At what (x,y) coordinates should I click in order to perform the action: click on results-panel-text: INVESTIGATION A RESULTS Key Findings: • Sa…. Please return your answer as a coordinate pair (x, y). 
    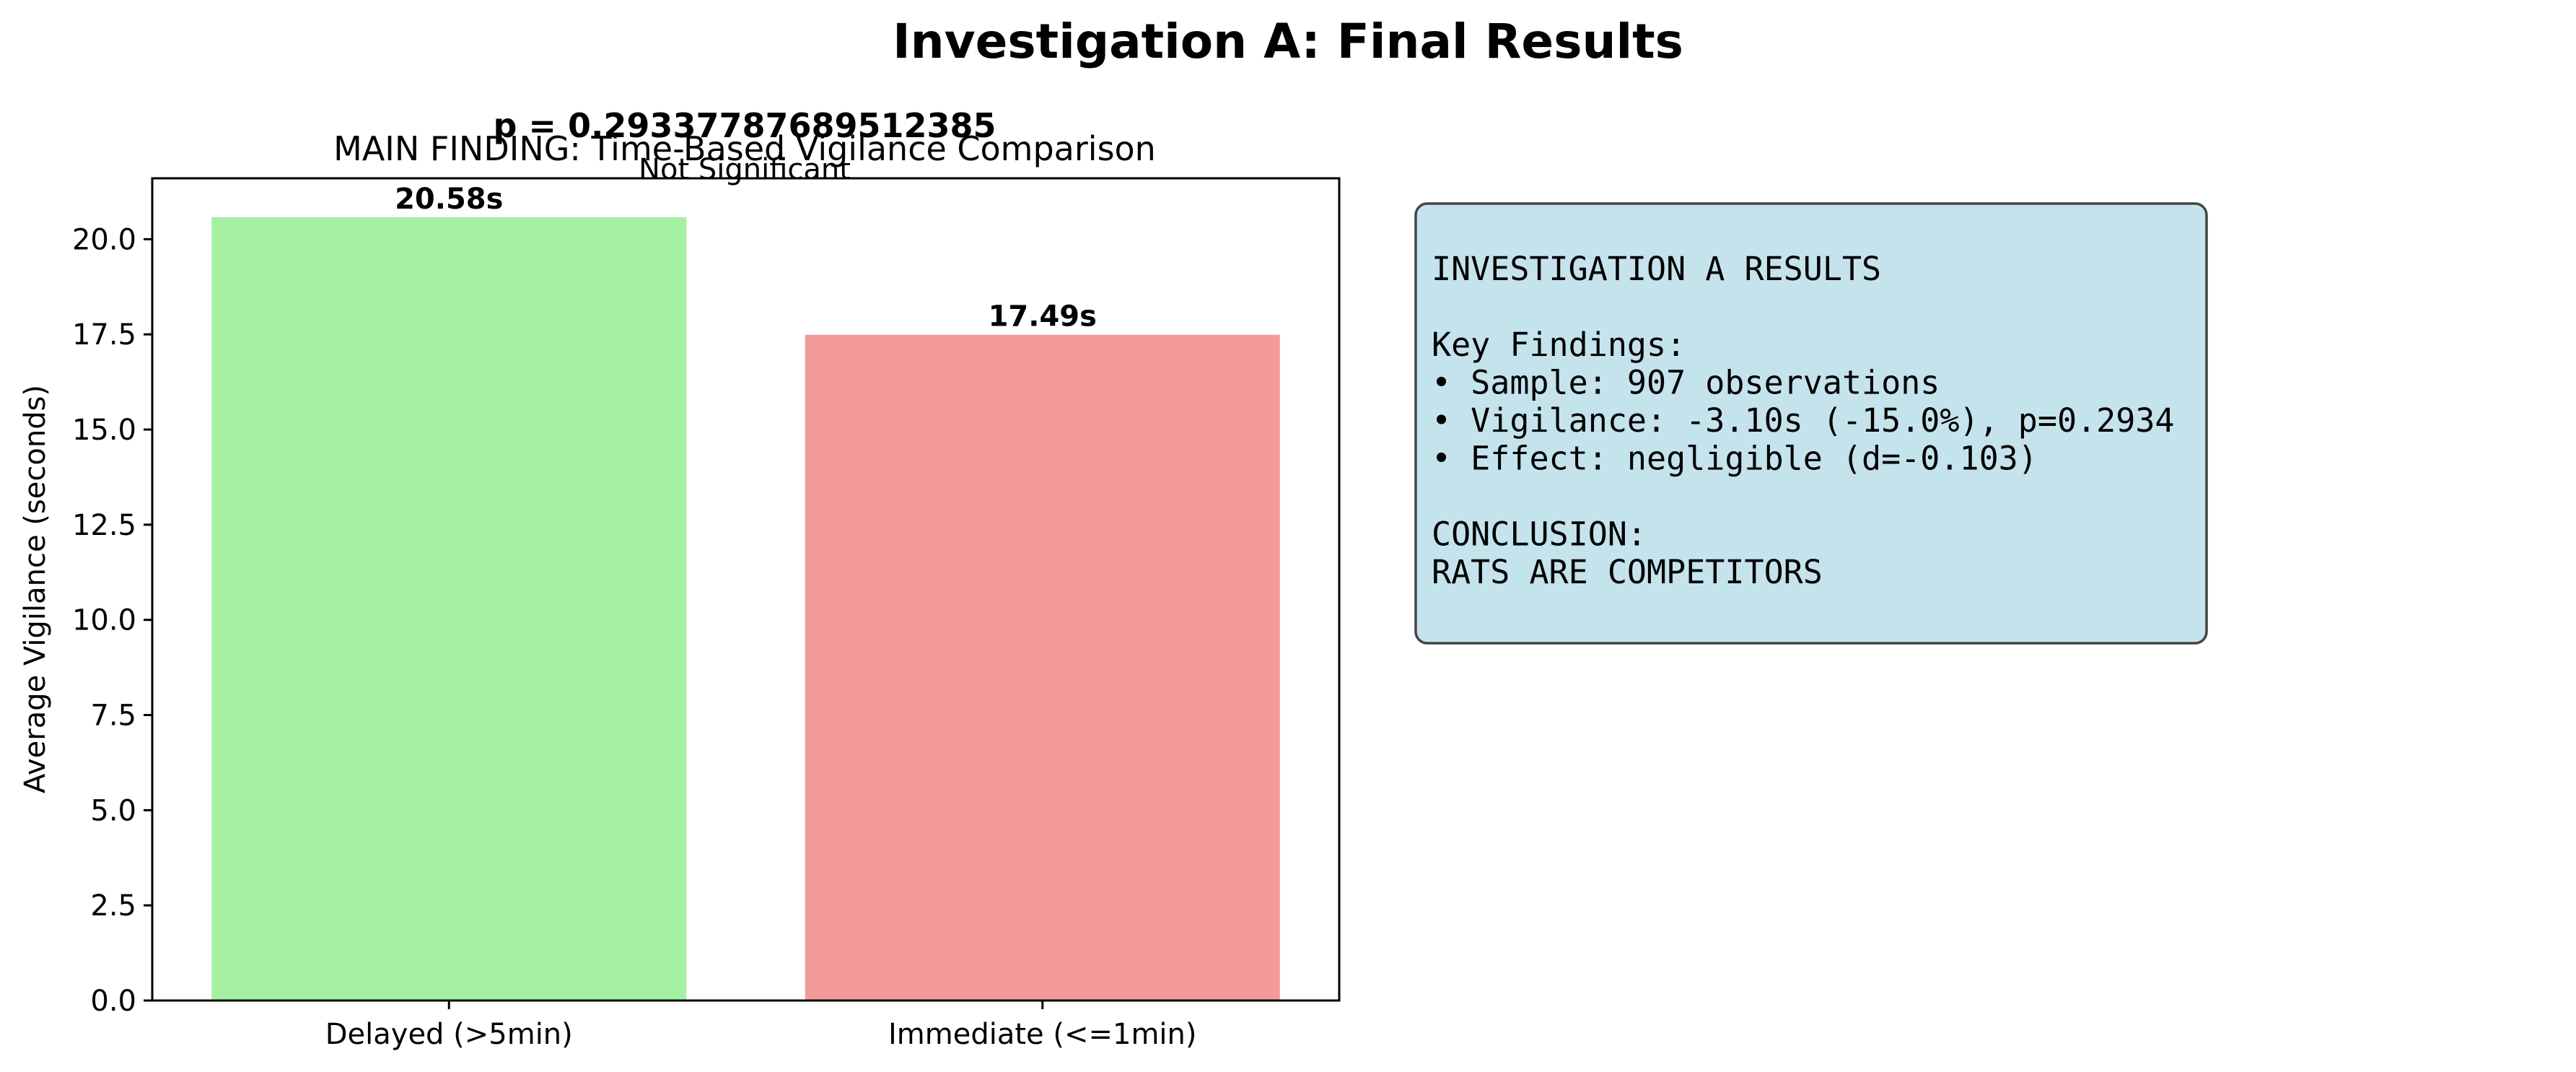
    Looking at the image, I should click on (1804, 420).